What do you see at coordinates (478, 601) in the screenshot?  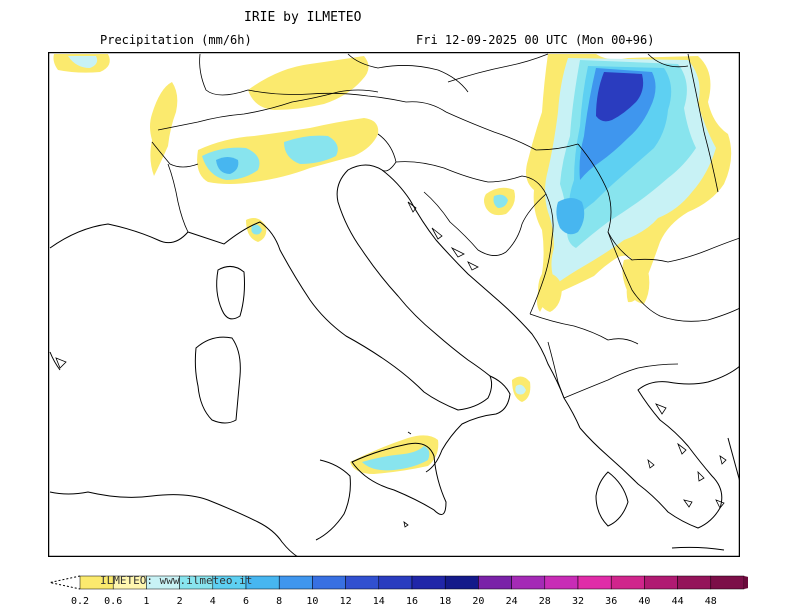 I see `legend-label: 20` at bounding box center [478, 601].